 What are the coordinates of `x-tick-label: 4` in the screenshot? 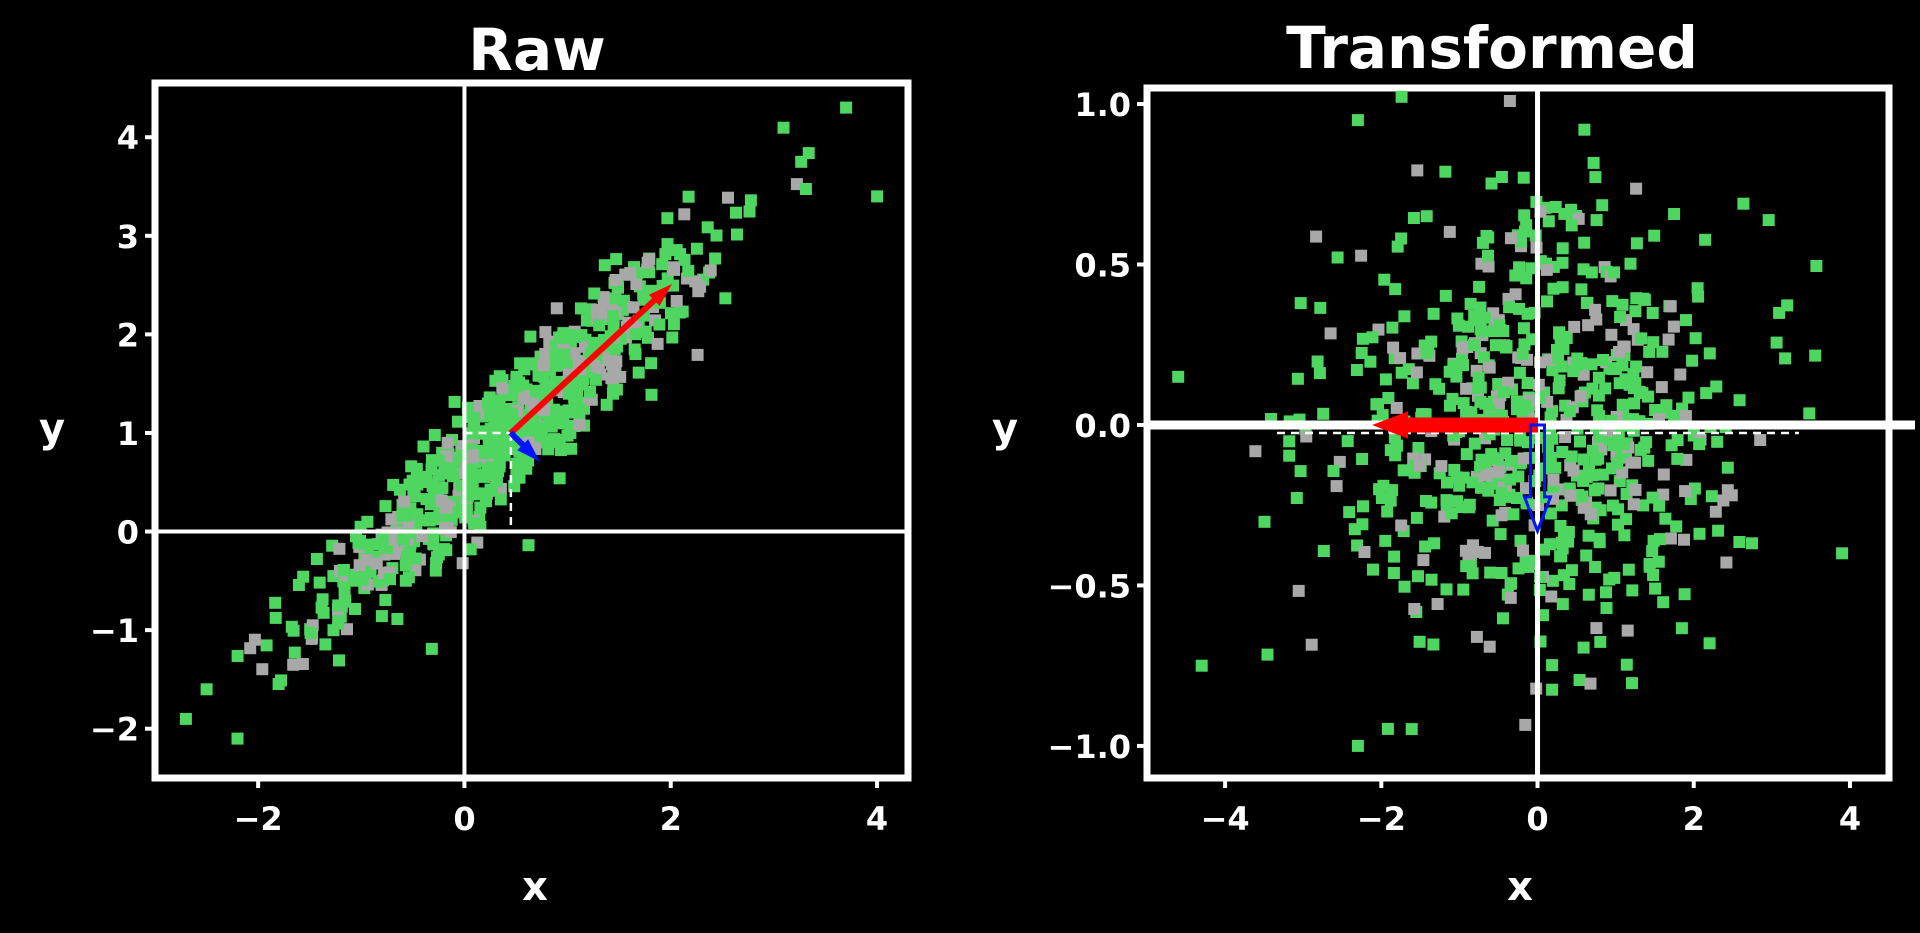 It's located at (1850, 819).